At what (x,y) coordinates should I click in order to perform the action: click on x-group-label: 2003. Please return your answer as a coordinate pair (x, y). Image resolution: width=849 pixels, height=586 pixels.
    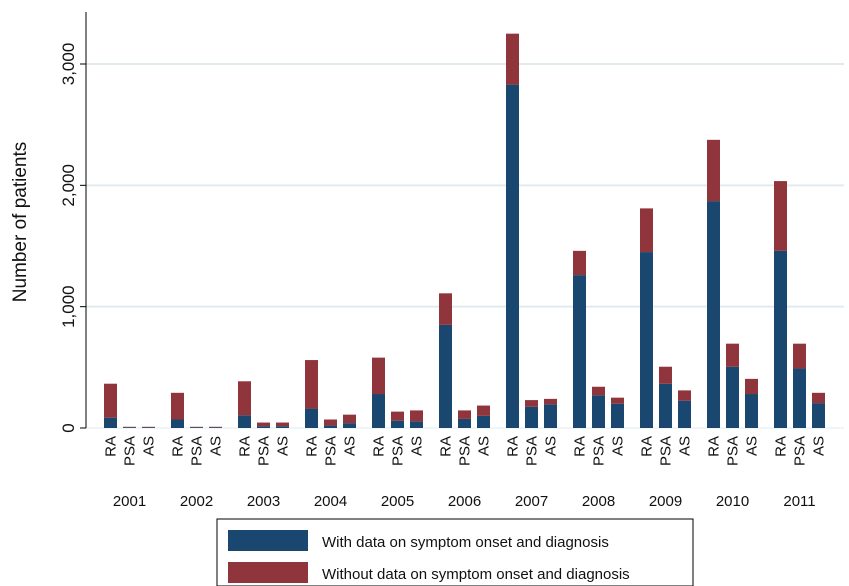
    Looking at the image, I should click on (263, 501).